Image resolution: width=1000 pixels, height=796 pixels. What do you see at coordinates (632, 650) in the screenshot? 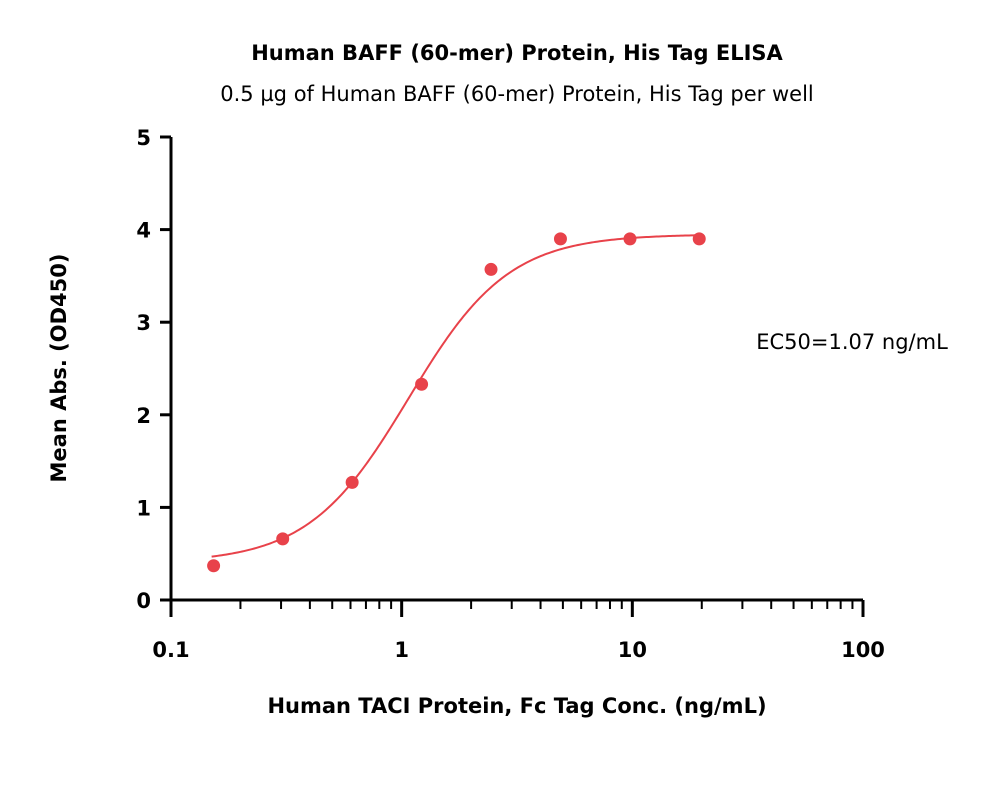
I see `x-tick-label: 10` at bounding box center [632, 650].